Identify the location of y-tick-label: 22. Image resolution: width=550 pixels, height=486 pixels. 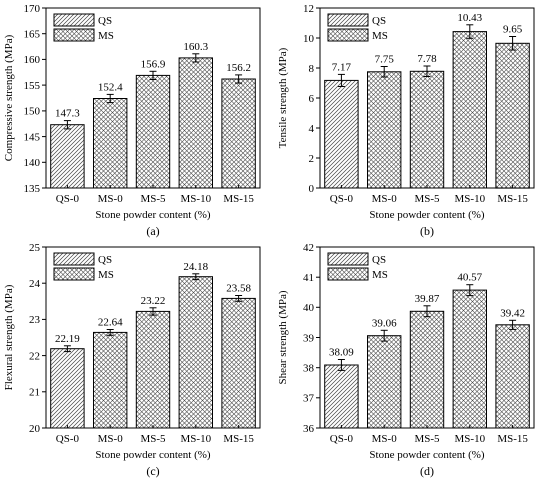
(34, 356).